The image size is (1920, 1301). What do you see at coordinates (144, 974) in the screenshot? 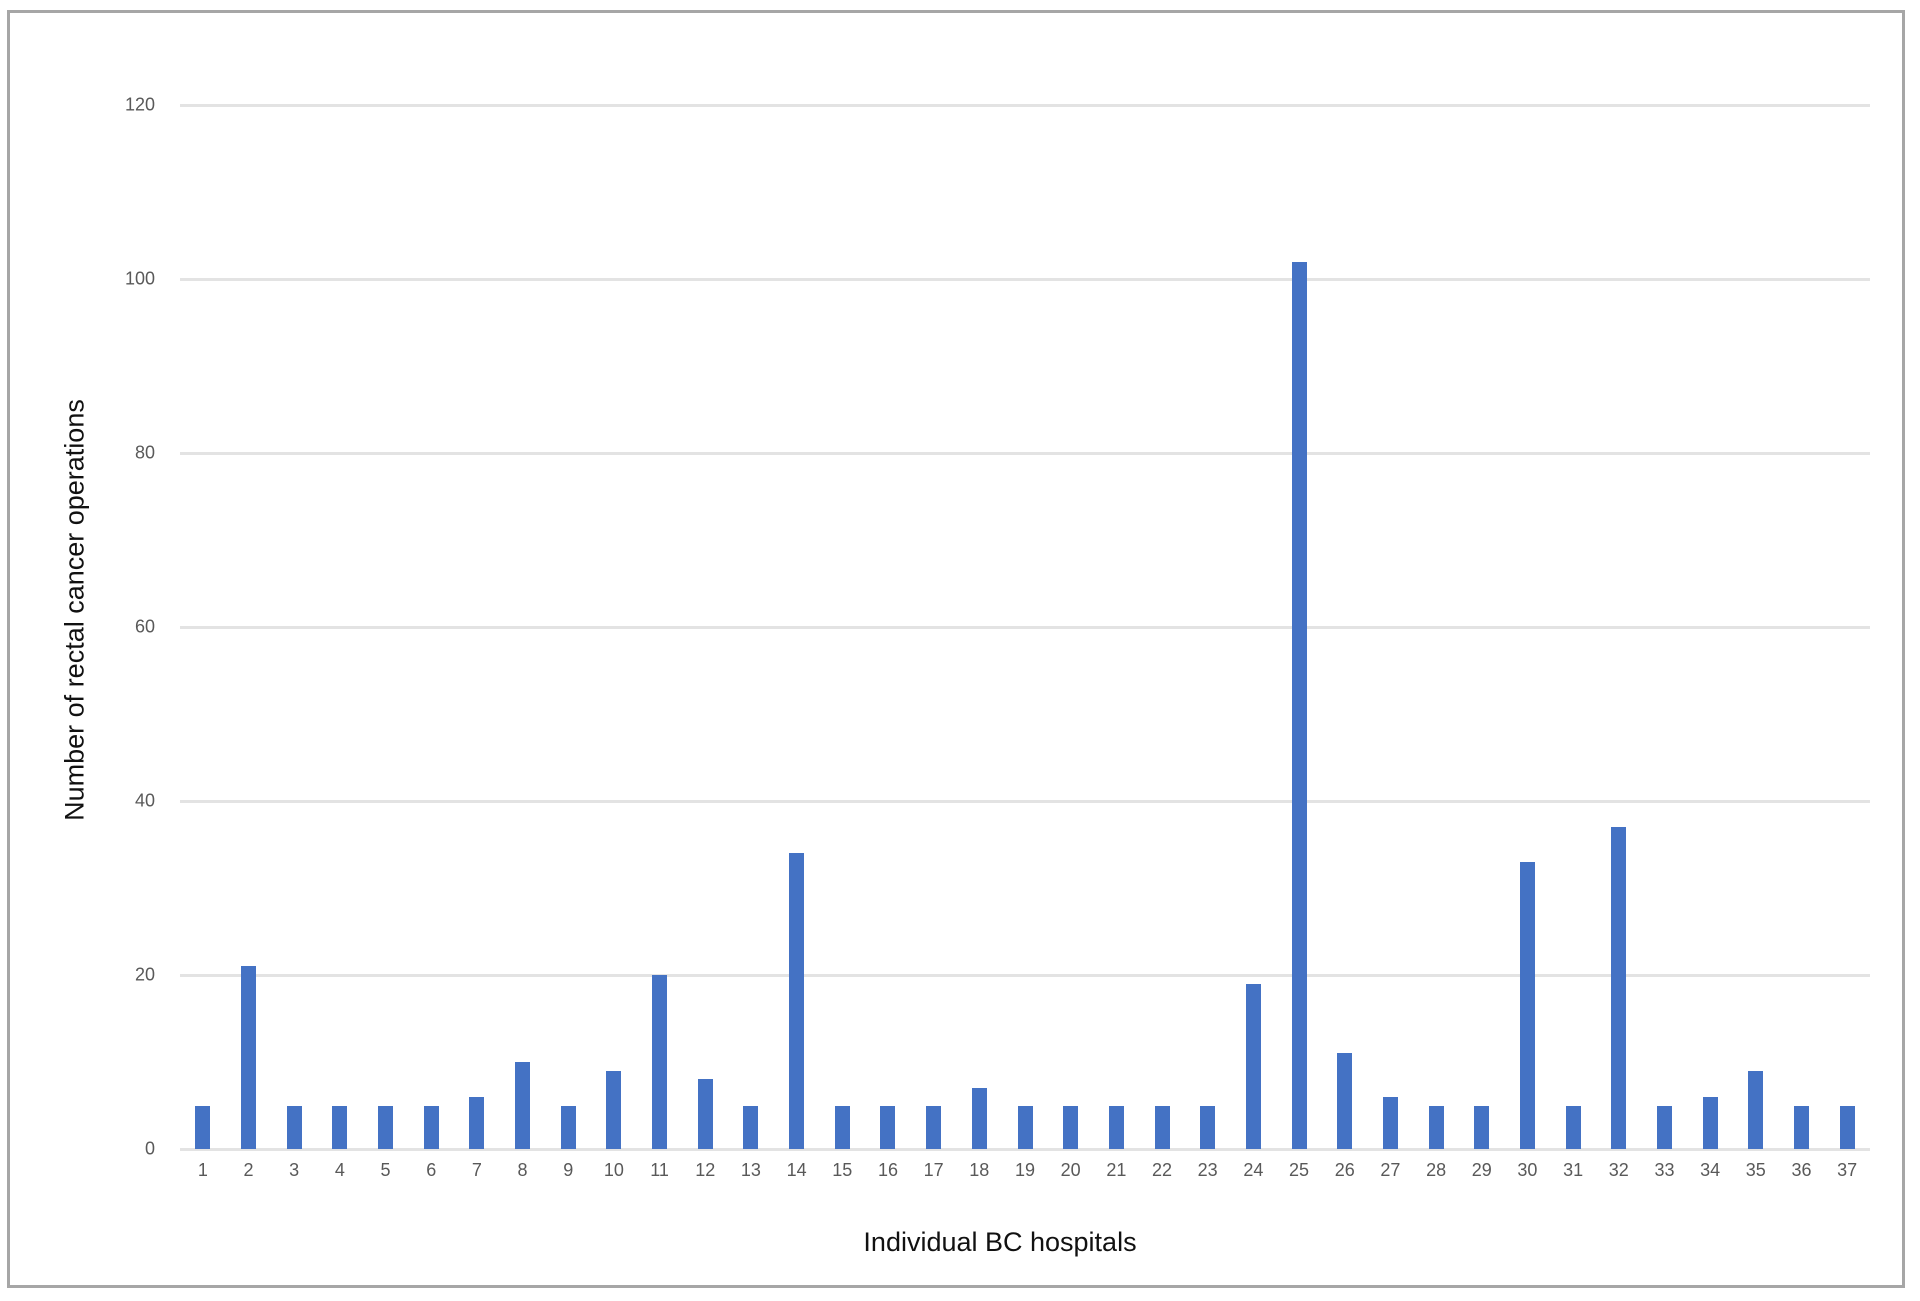
I see `y-tick-label: 20` at bounding box center [144, 974].